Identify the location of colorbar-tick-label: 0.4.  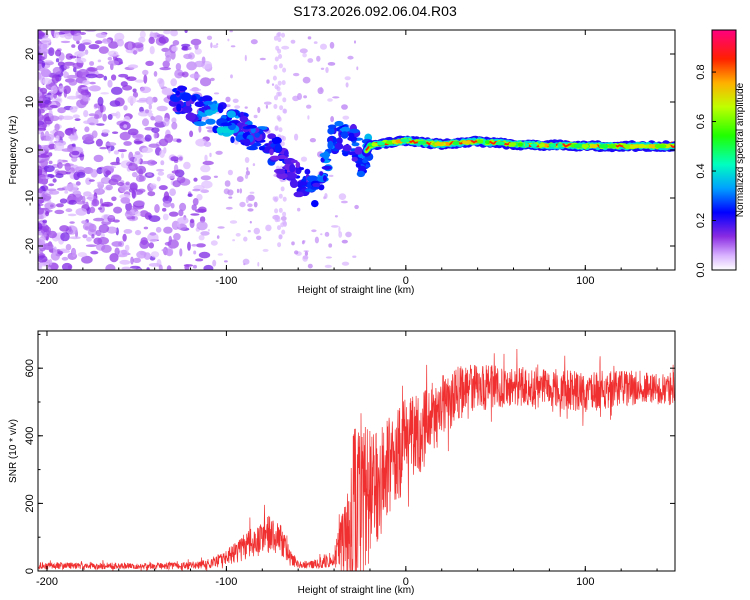
(701, 170).